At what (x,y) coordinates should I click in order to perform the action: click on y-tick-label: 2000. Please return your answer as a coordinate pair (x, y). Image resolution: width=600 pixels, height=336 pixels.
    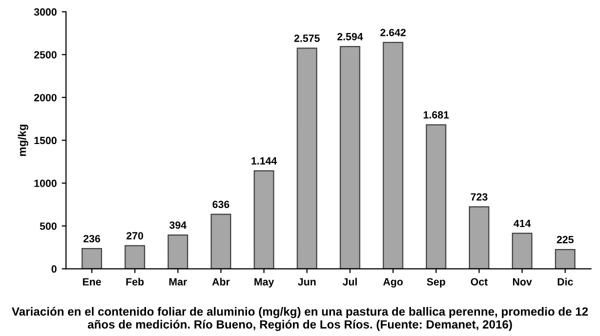
    Looking at the image, I should click on (45, 98).